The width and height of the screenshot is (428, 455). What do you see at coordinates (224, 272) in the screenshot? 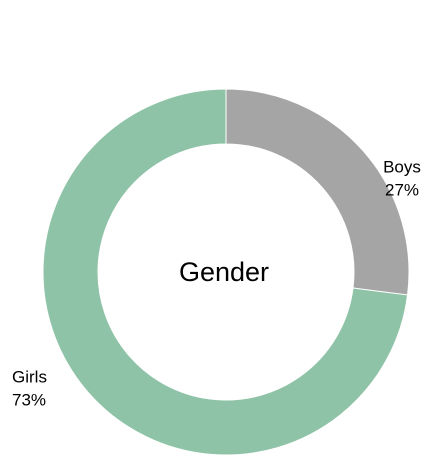
I see `chart-title: Gender` at bounding box center [224, 272].